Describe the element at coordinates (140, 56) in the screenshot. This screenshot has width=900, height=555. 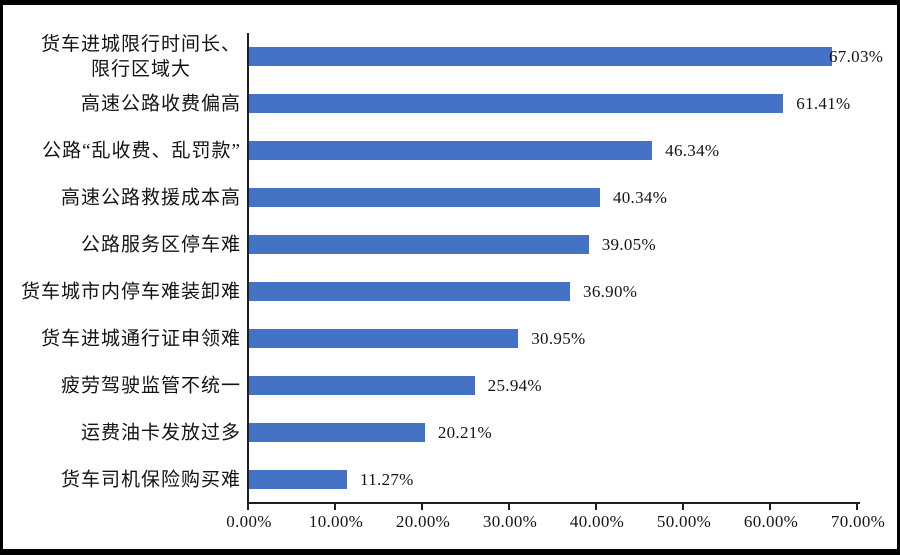
I see `category-label-text: 货车进城限行时间长、 限行区域大` at that location.